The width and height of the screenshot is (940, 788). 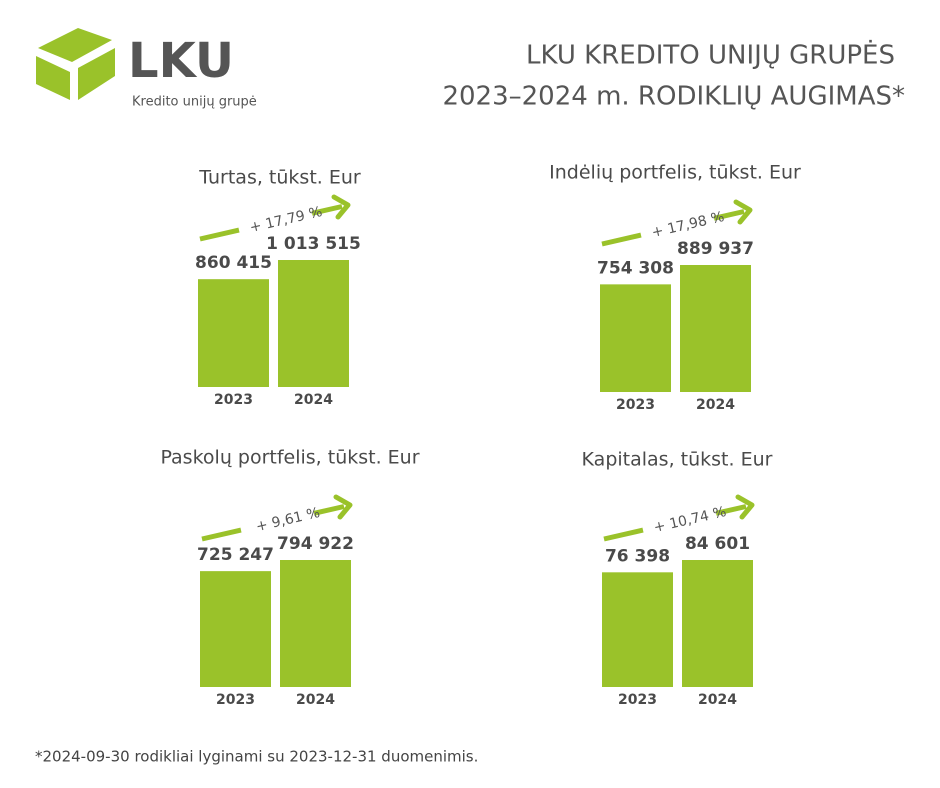 I want to click on value-label: 889 937, so click(x=715, y=249).